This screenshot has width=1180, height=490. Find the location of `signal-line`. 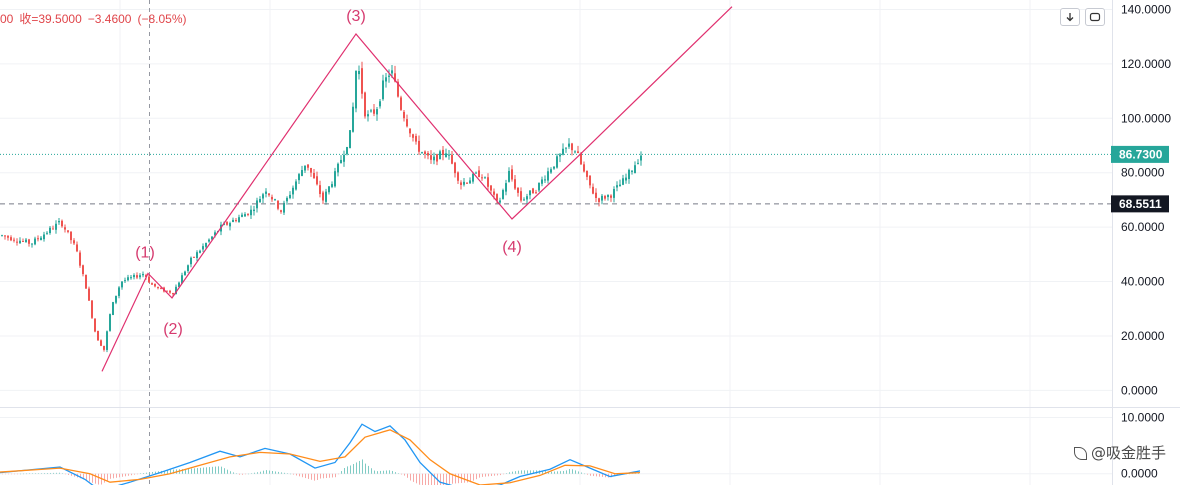

signal-line is located at coordinates (320, 457).